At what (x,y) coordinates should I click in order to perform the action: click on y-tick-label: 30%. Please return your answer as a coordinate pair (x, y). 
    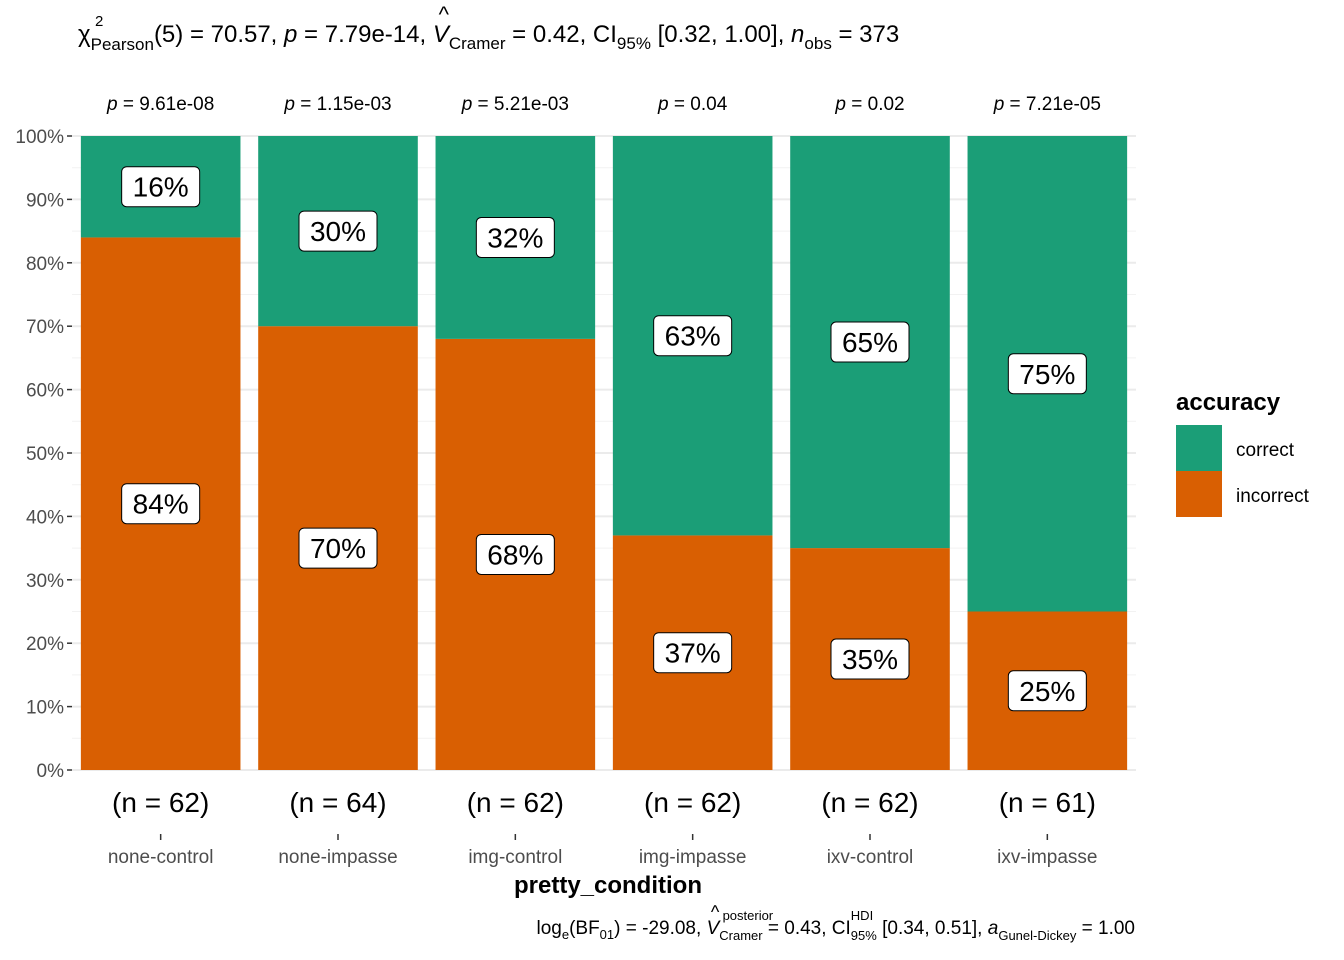
    Looking at the image, I should click on (45, 581).